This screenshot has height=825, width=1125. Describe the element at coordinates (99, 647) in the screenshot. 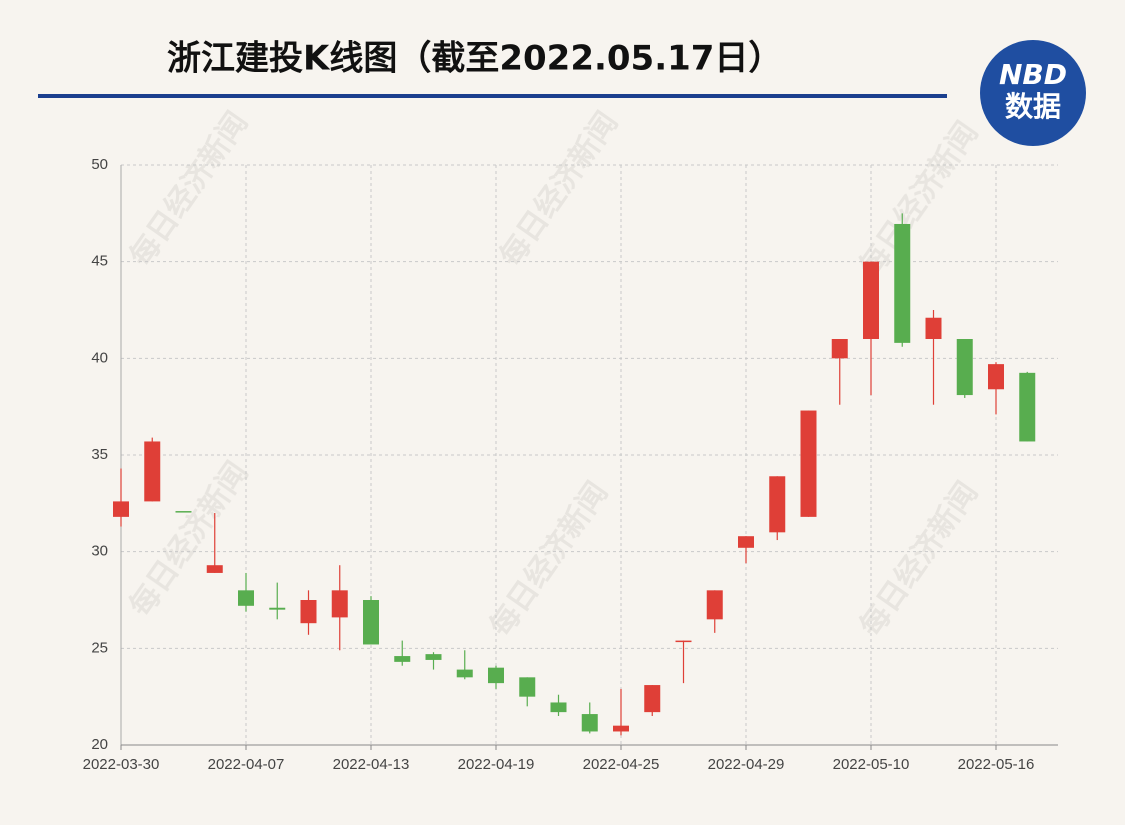

I see `y-tick-label: 25` at that location.